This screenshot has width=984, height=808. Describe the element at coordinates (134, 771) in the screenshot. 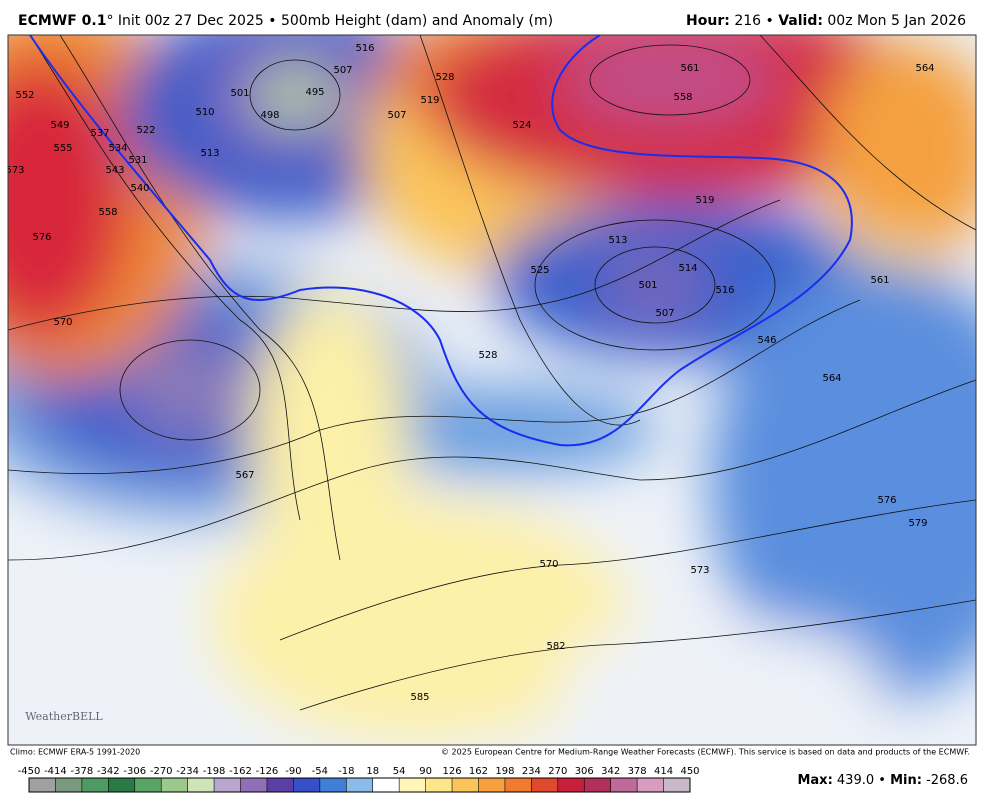

I see `colorbar-tick-label: -306` at that location.